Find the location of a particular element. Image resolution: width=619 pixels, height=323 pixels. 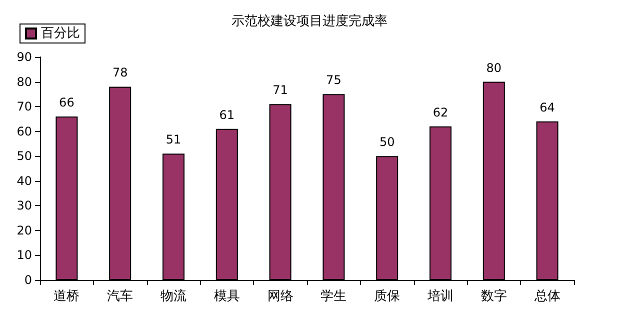

data-label: 50 is located at coordinates (387, 142).